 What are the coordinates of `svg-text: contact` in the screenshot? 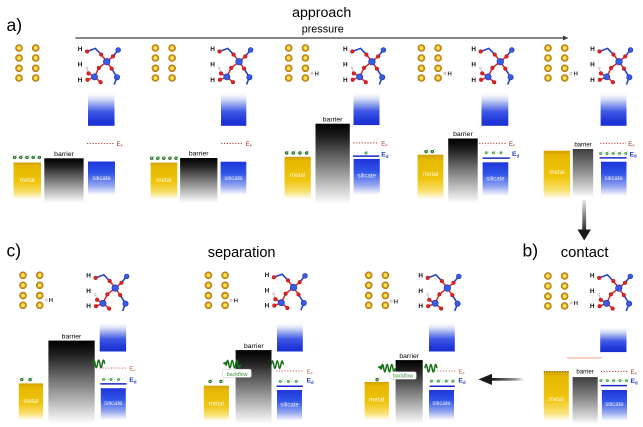 It's located at (585, 253).